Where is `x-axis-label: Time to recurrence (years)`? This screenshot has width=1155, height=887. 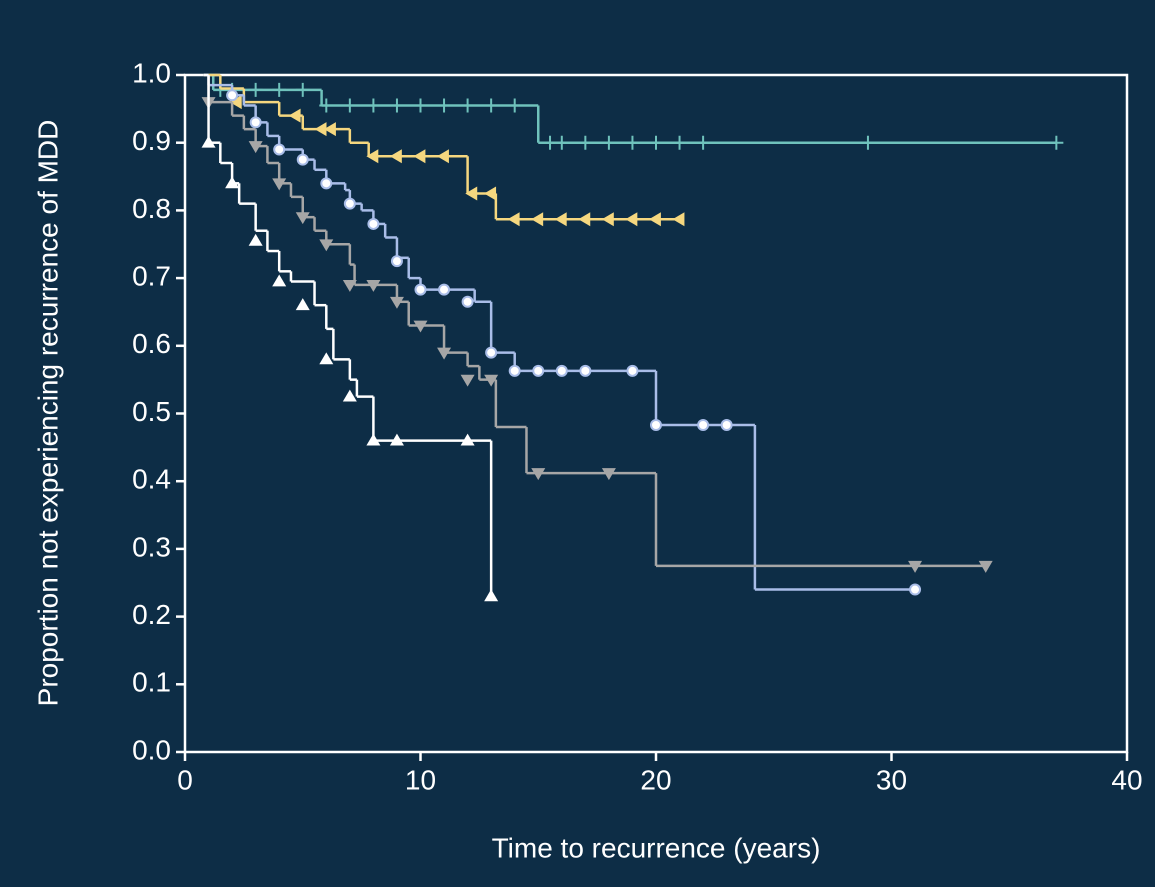
x-axis-label: Time to recurrence (years) is located at coordinates (656, 847).